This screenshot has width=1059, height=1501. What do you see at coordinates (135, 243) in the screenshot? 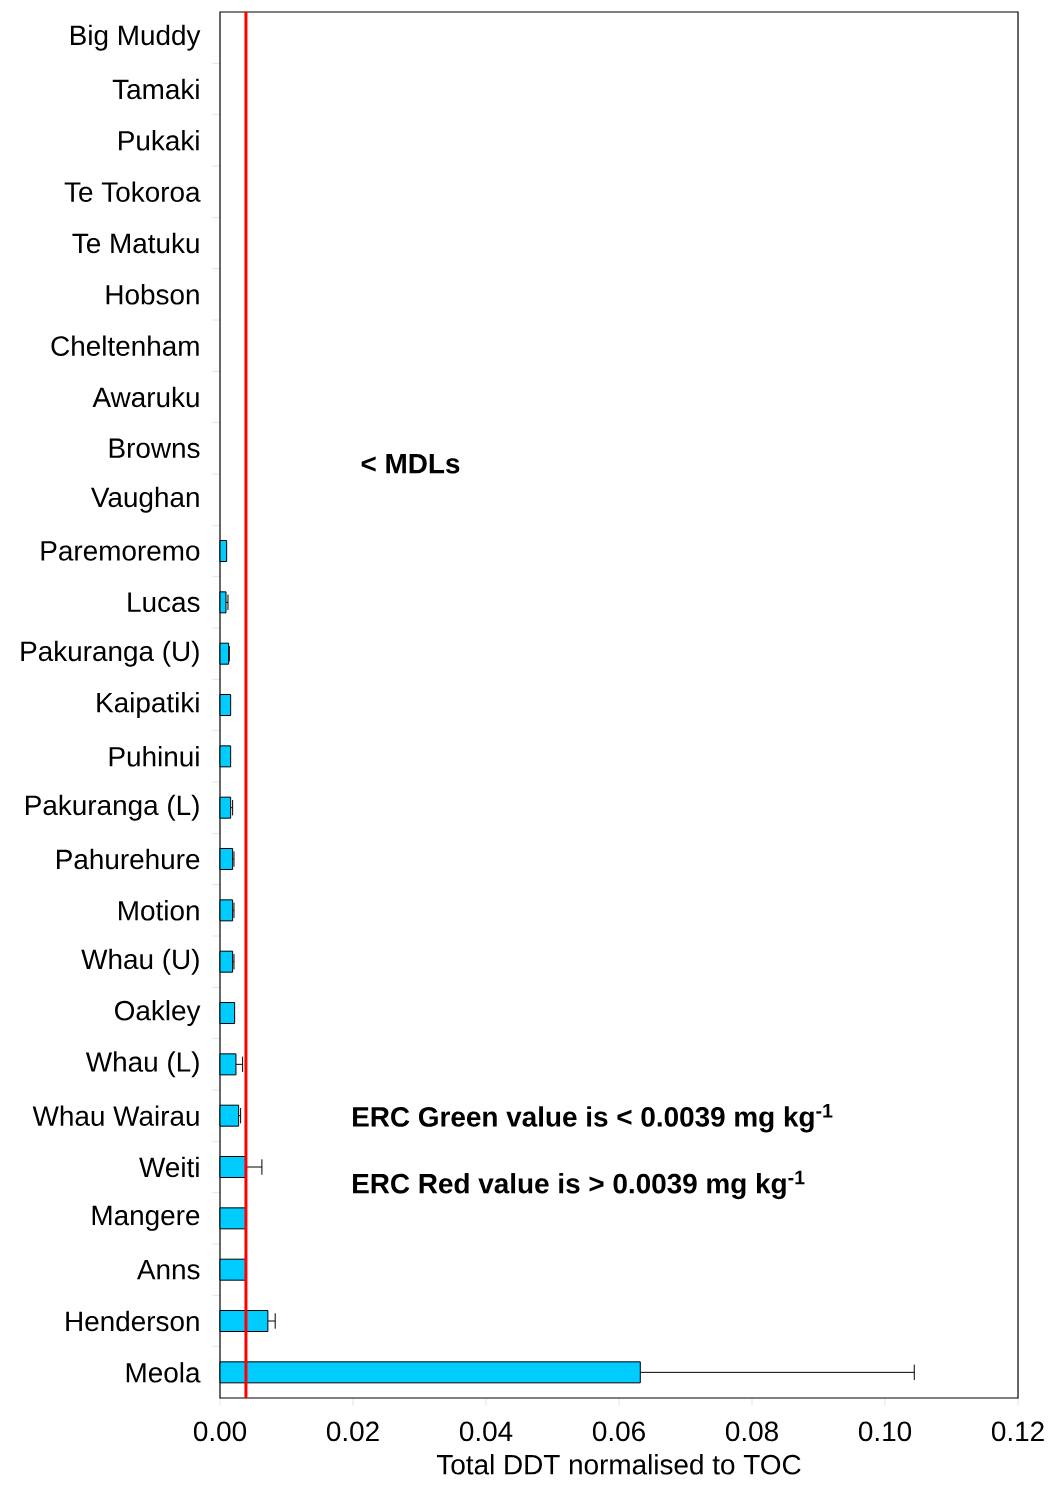
I see `y-tick-label: Te Matuku` at bounding box center [135, 243].